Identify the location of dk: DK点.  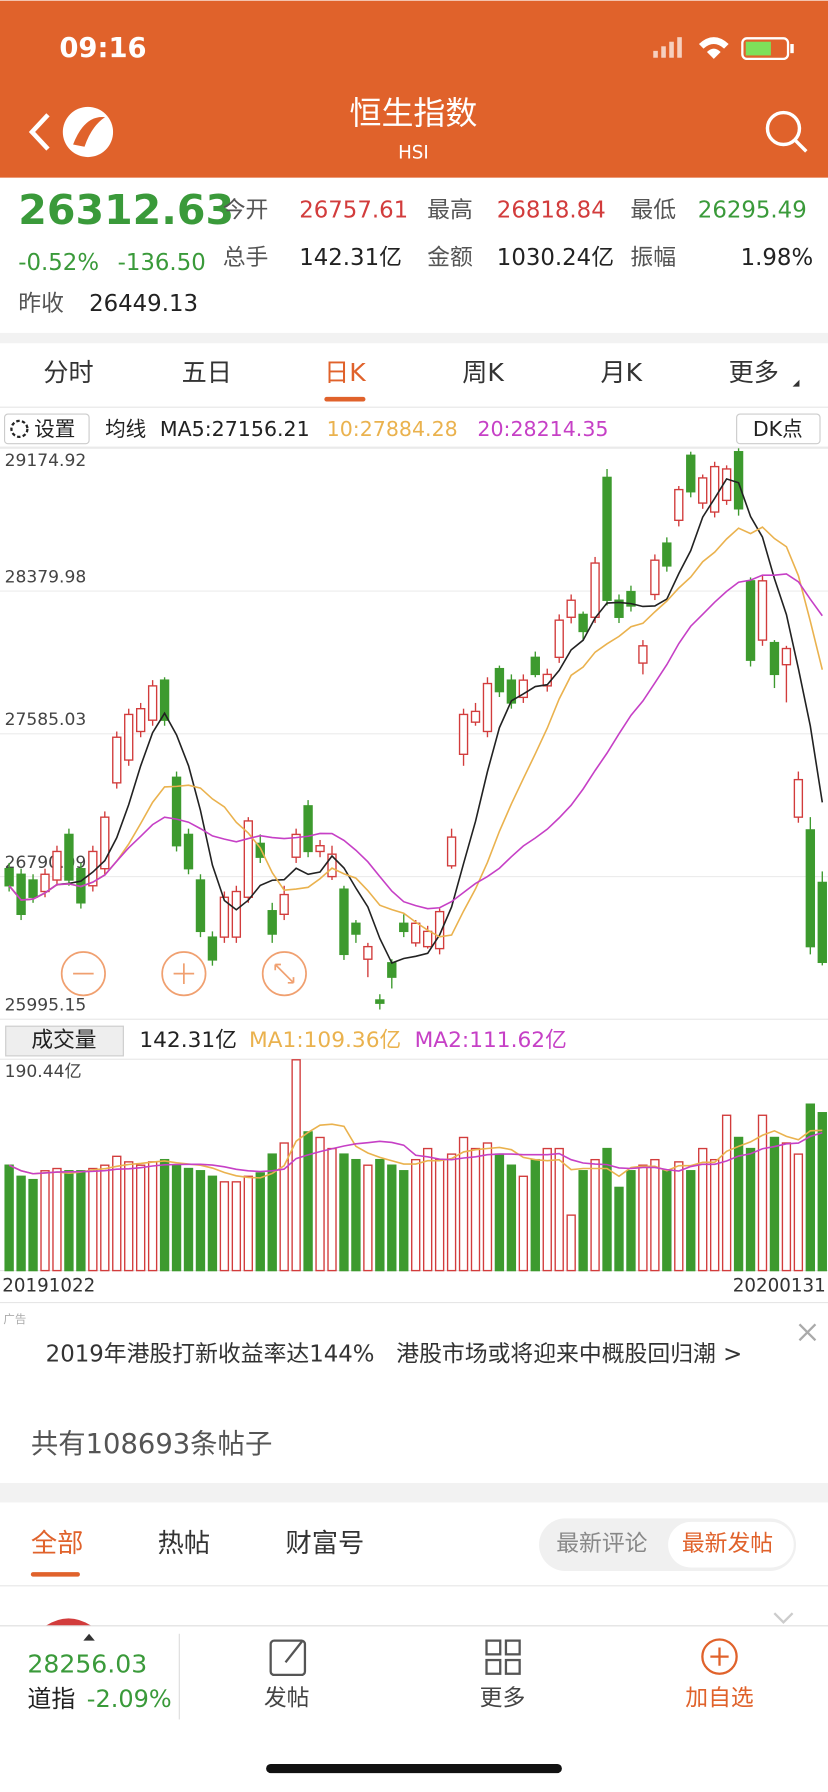
(778, 429).